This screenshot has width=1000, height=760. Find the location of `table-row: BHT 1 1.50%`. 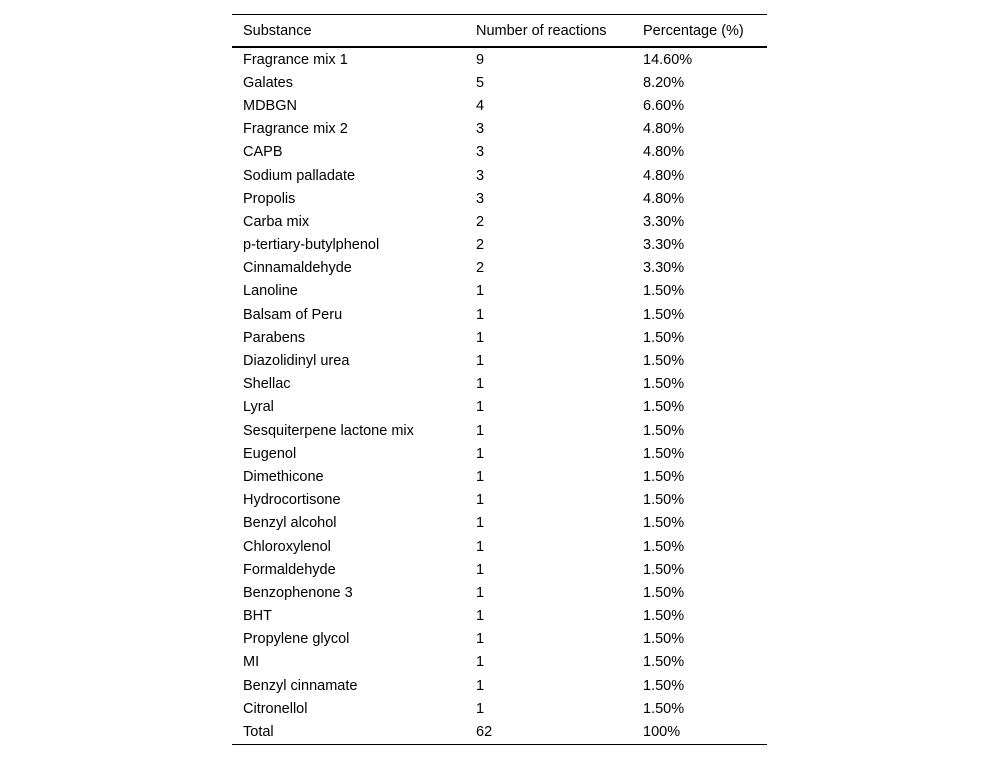

table-row: BHT 1 1.50% is located at coordinates (499, 616).